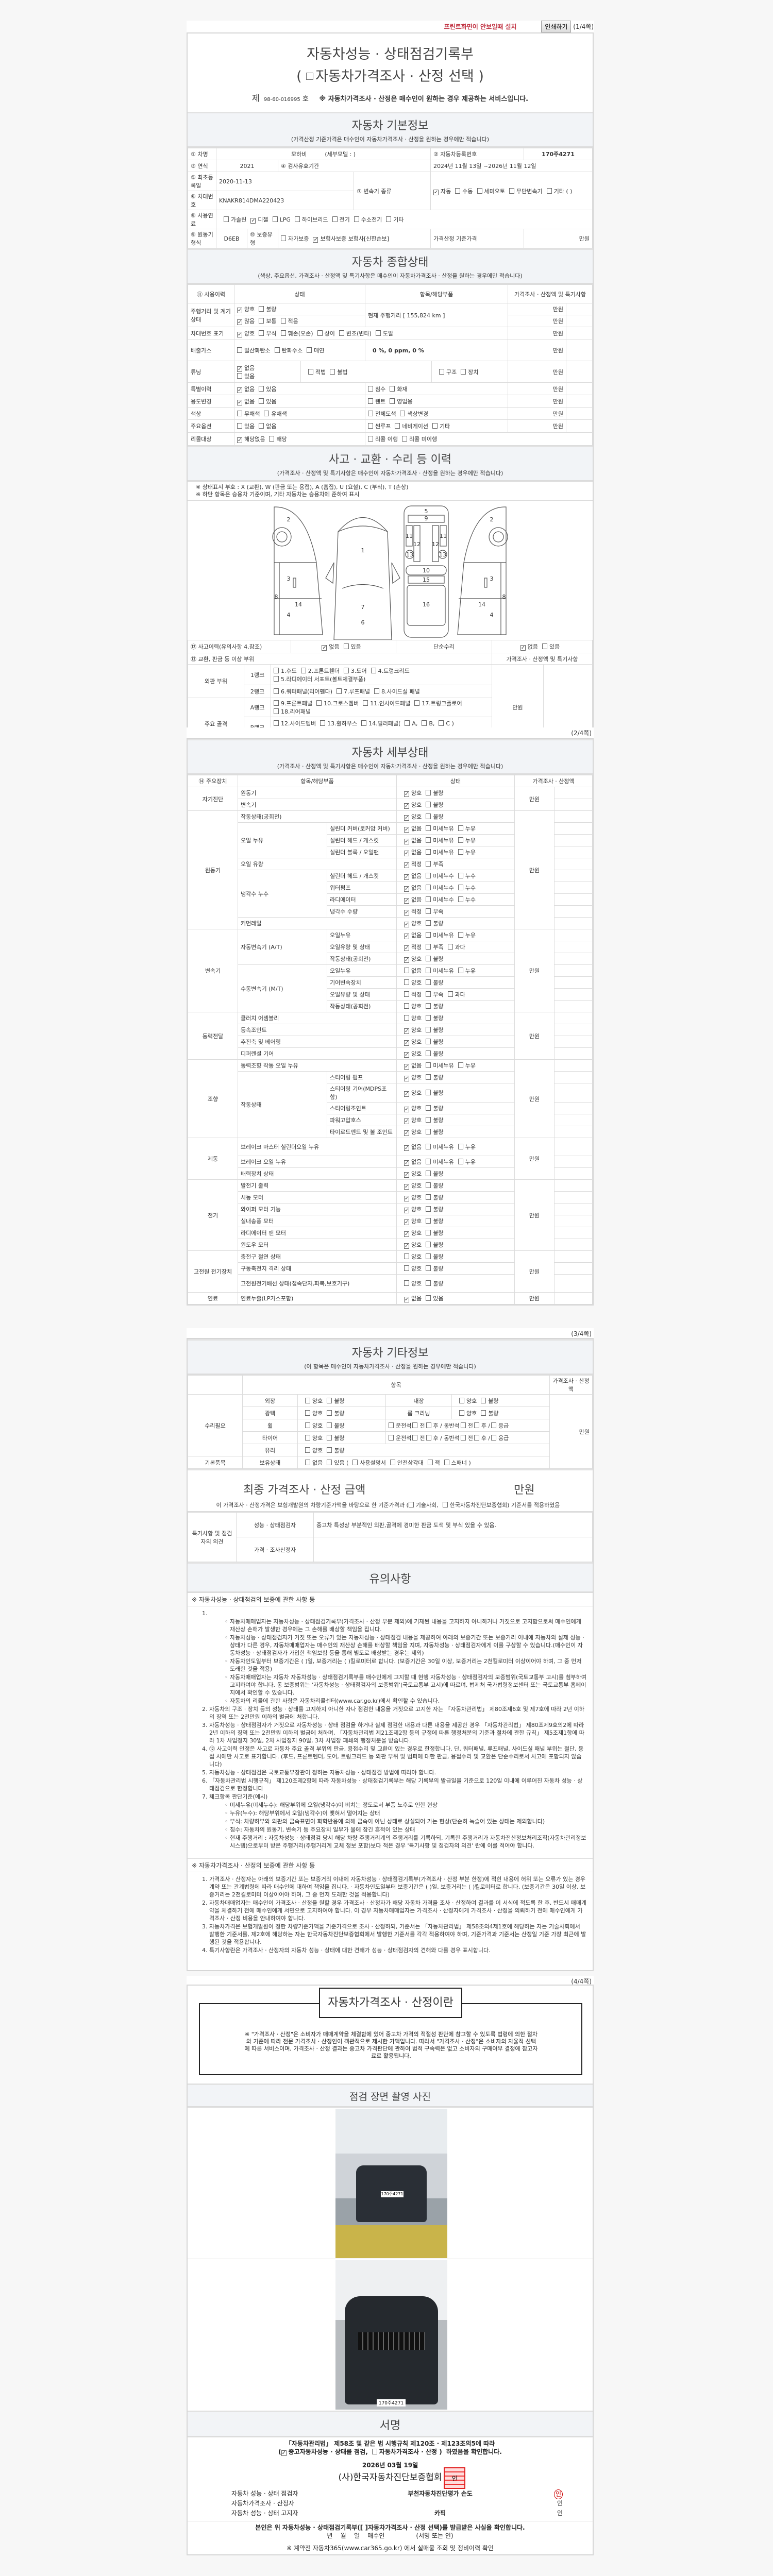 The width and height of the screenshot is (773, 2576). What do you see at coordinates (383, 439) in the screenshot?
I see `checkbox: 리콜 이행` at bounding box center [383, 439].